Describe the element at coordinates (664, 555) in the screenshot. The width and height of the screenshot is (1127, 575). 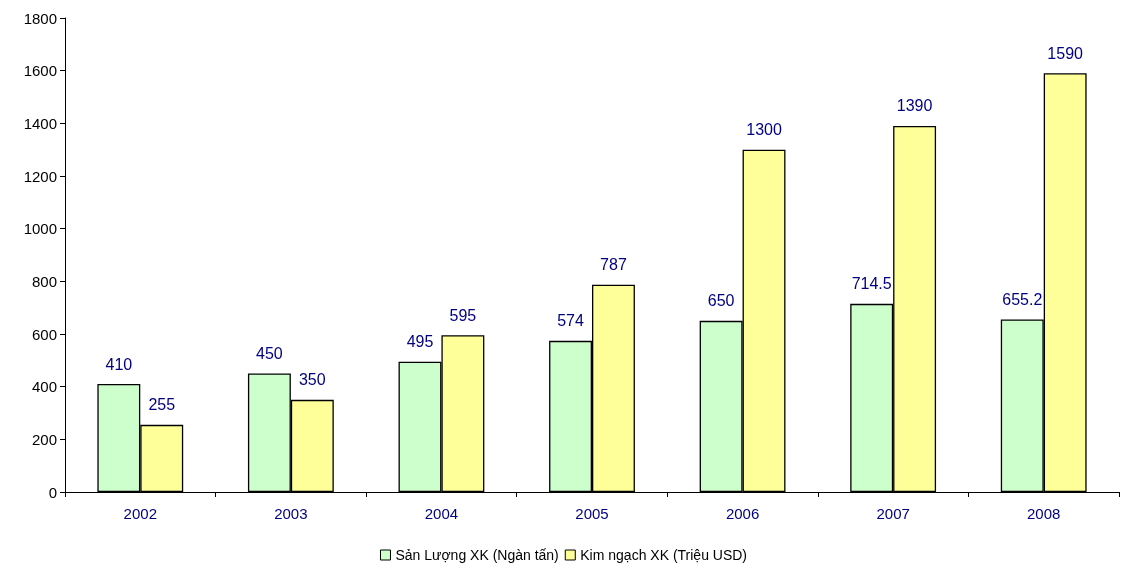
I see `legend-label: Kim ngạch XK (Triệu USD)` at that location.